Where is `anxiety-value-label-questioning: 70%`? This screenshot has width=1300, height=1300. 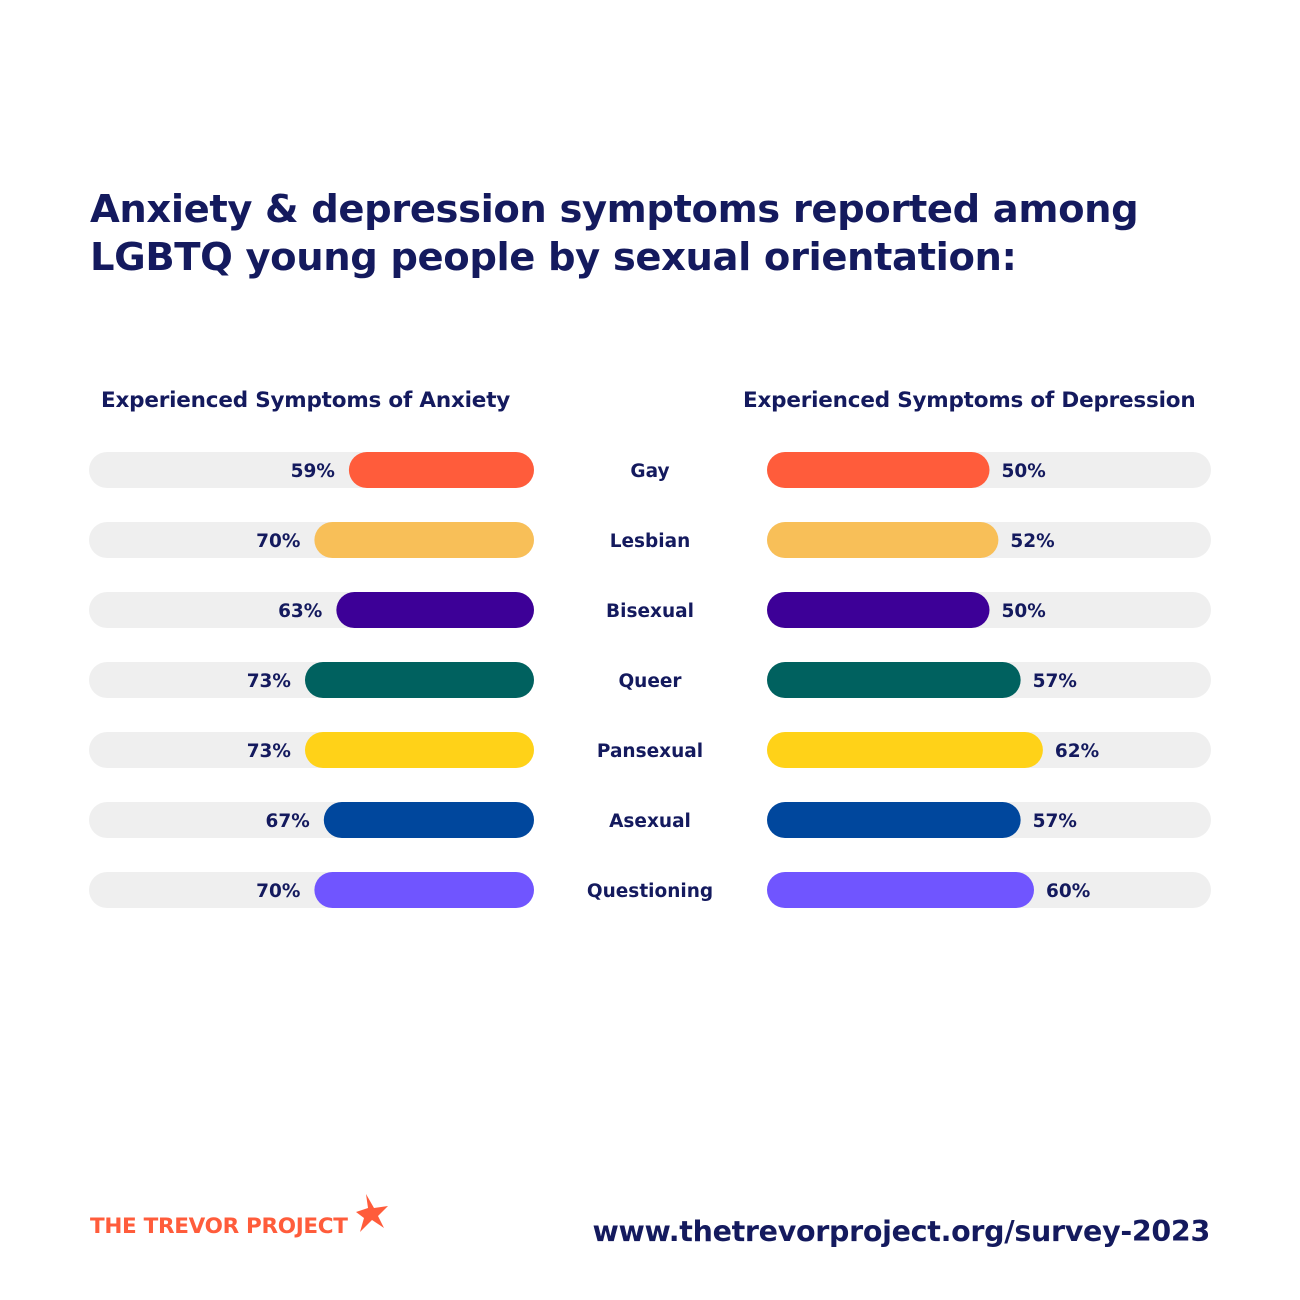 anxiety-value-label-questioning: 70% is located at coordinates (278, 891).